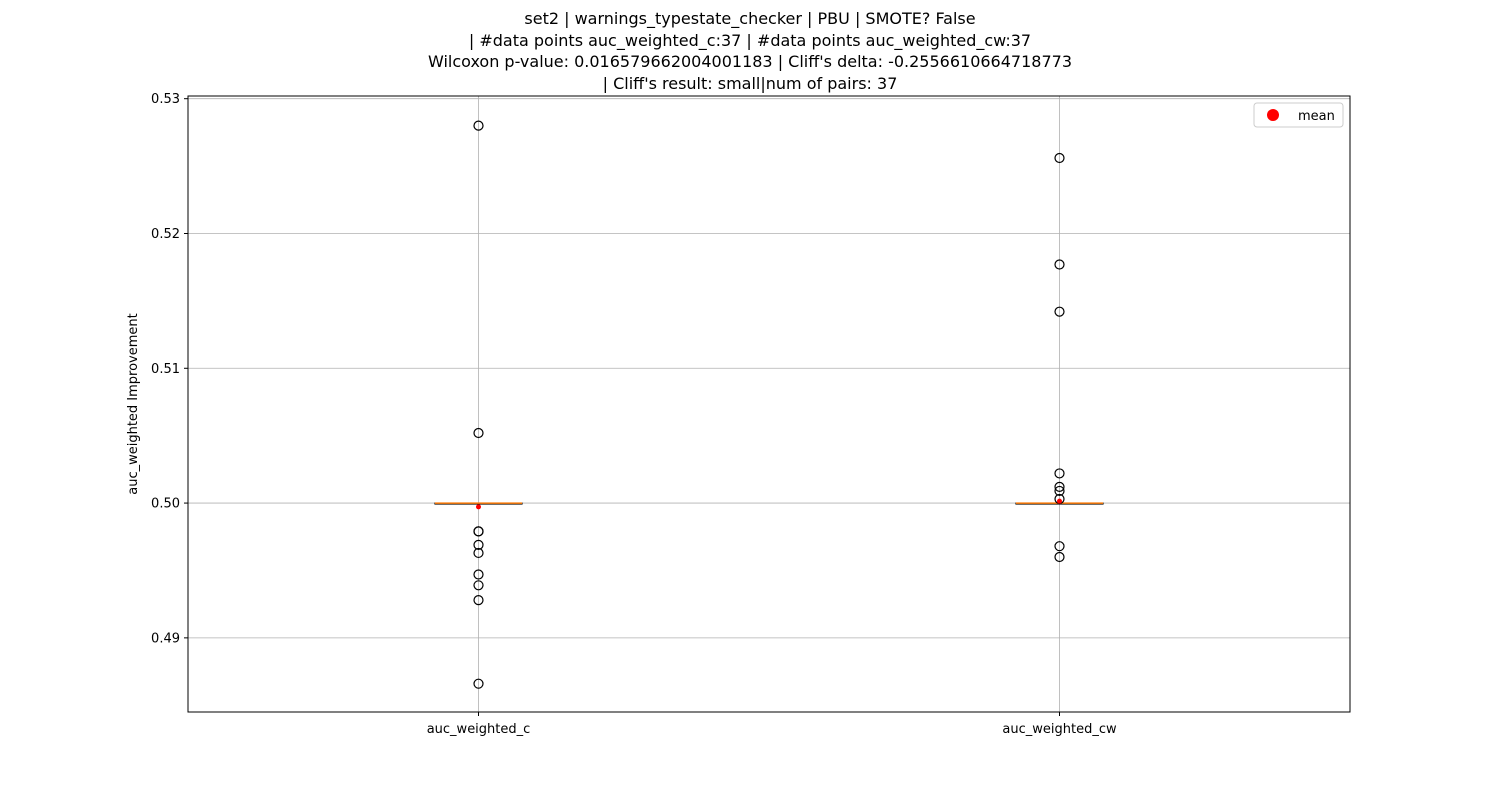 Image resolution: width=1500 pixels, height=800 pixels. I want to click on title-line-4: | Cliff's result: small|num of pairs: 37, so click(750, 83).